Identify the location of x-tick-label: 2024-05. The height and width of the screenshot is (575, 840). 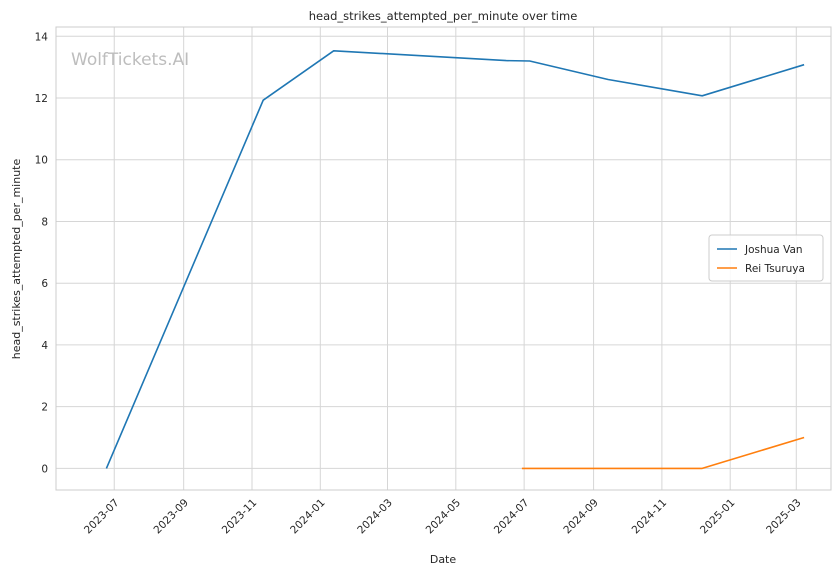
(444, 517).